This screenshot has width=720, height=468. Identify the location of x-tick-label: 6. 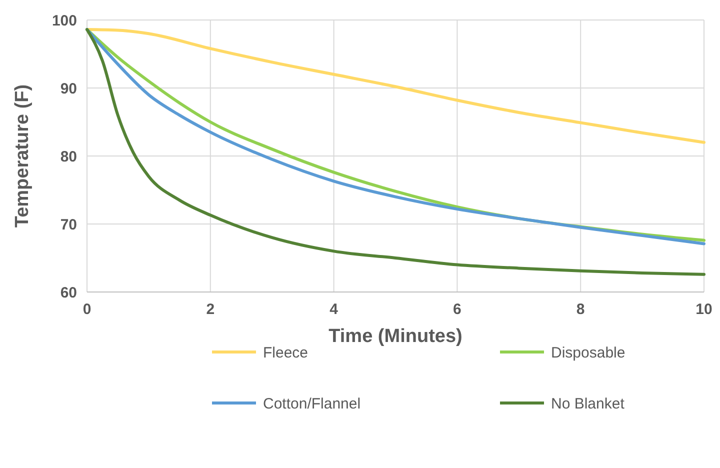
(457, 309).